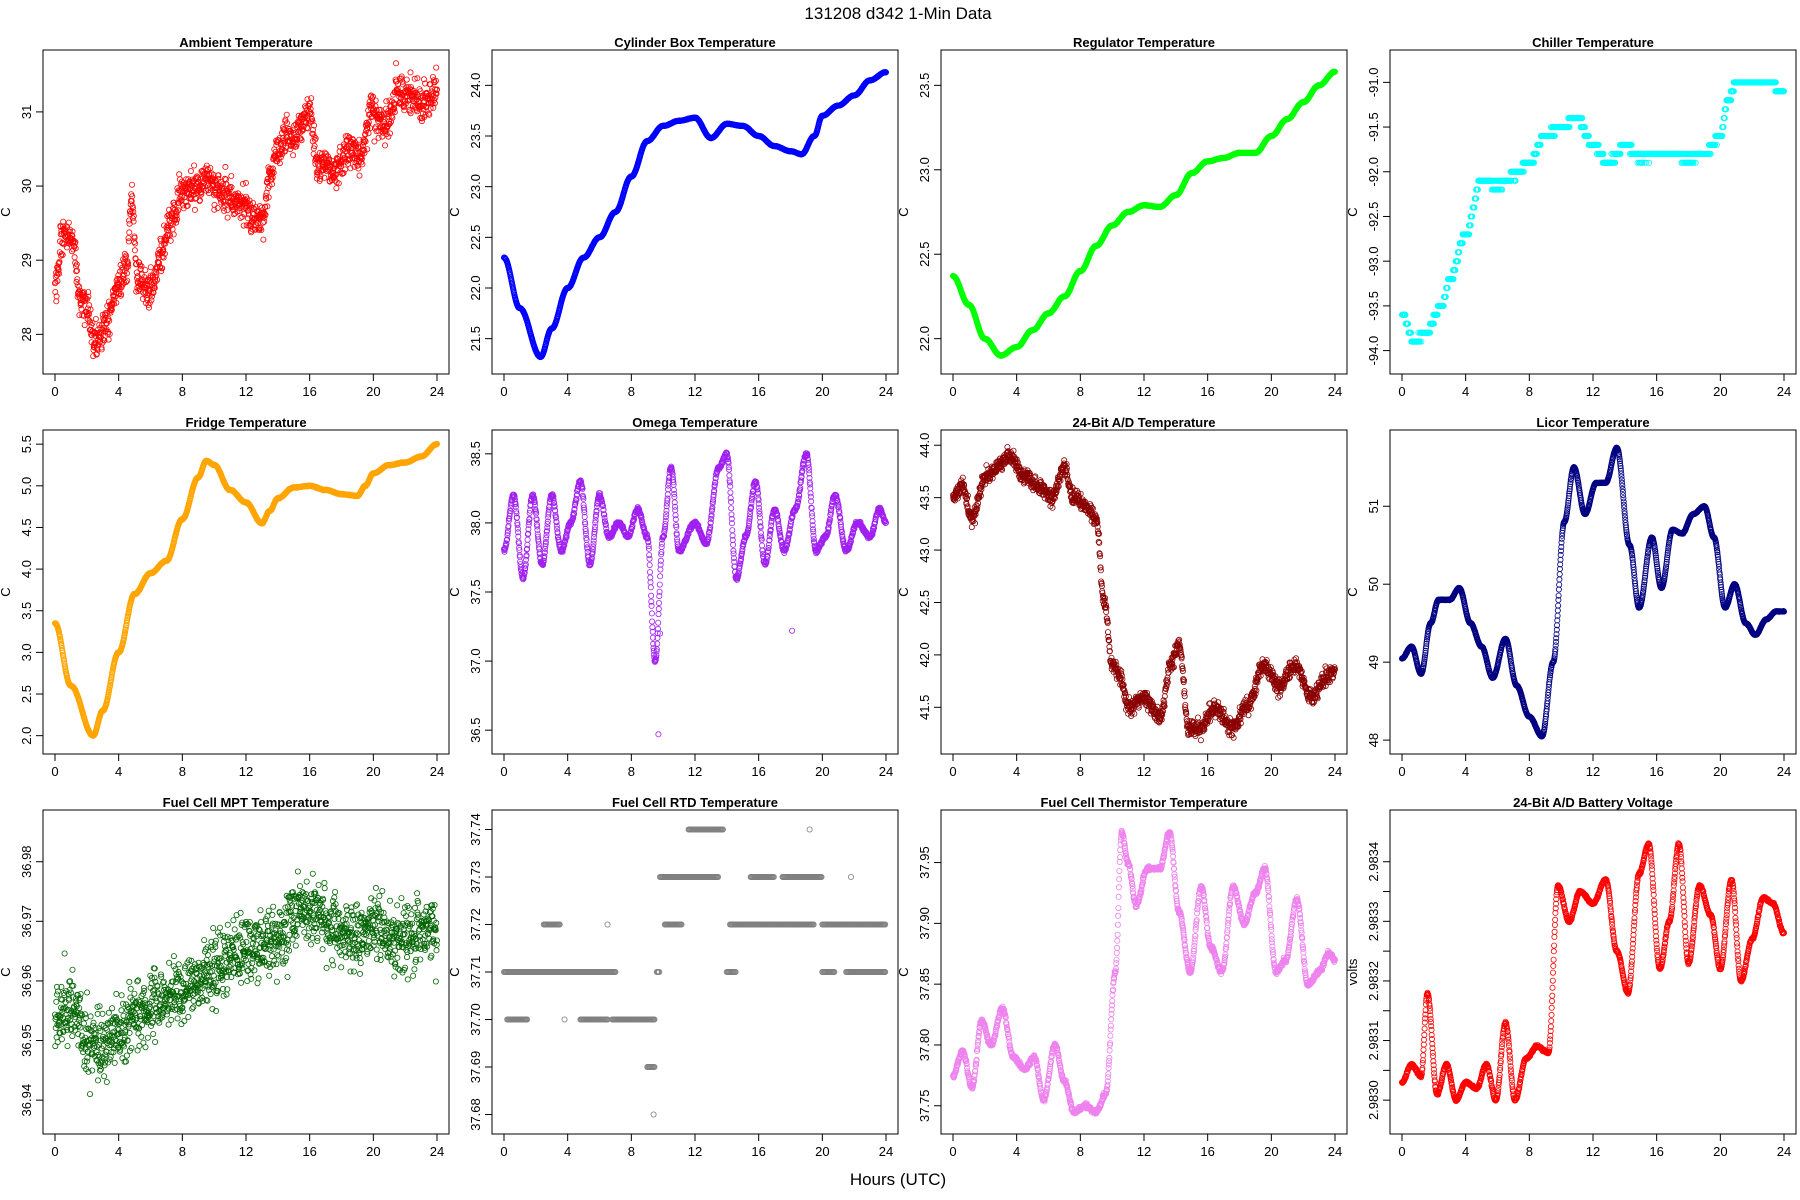 Image resolution: width=1800 pixels, height=1200 pixels. I want to click on y-tick-label: 30, so click(26, 186).